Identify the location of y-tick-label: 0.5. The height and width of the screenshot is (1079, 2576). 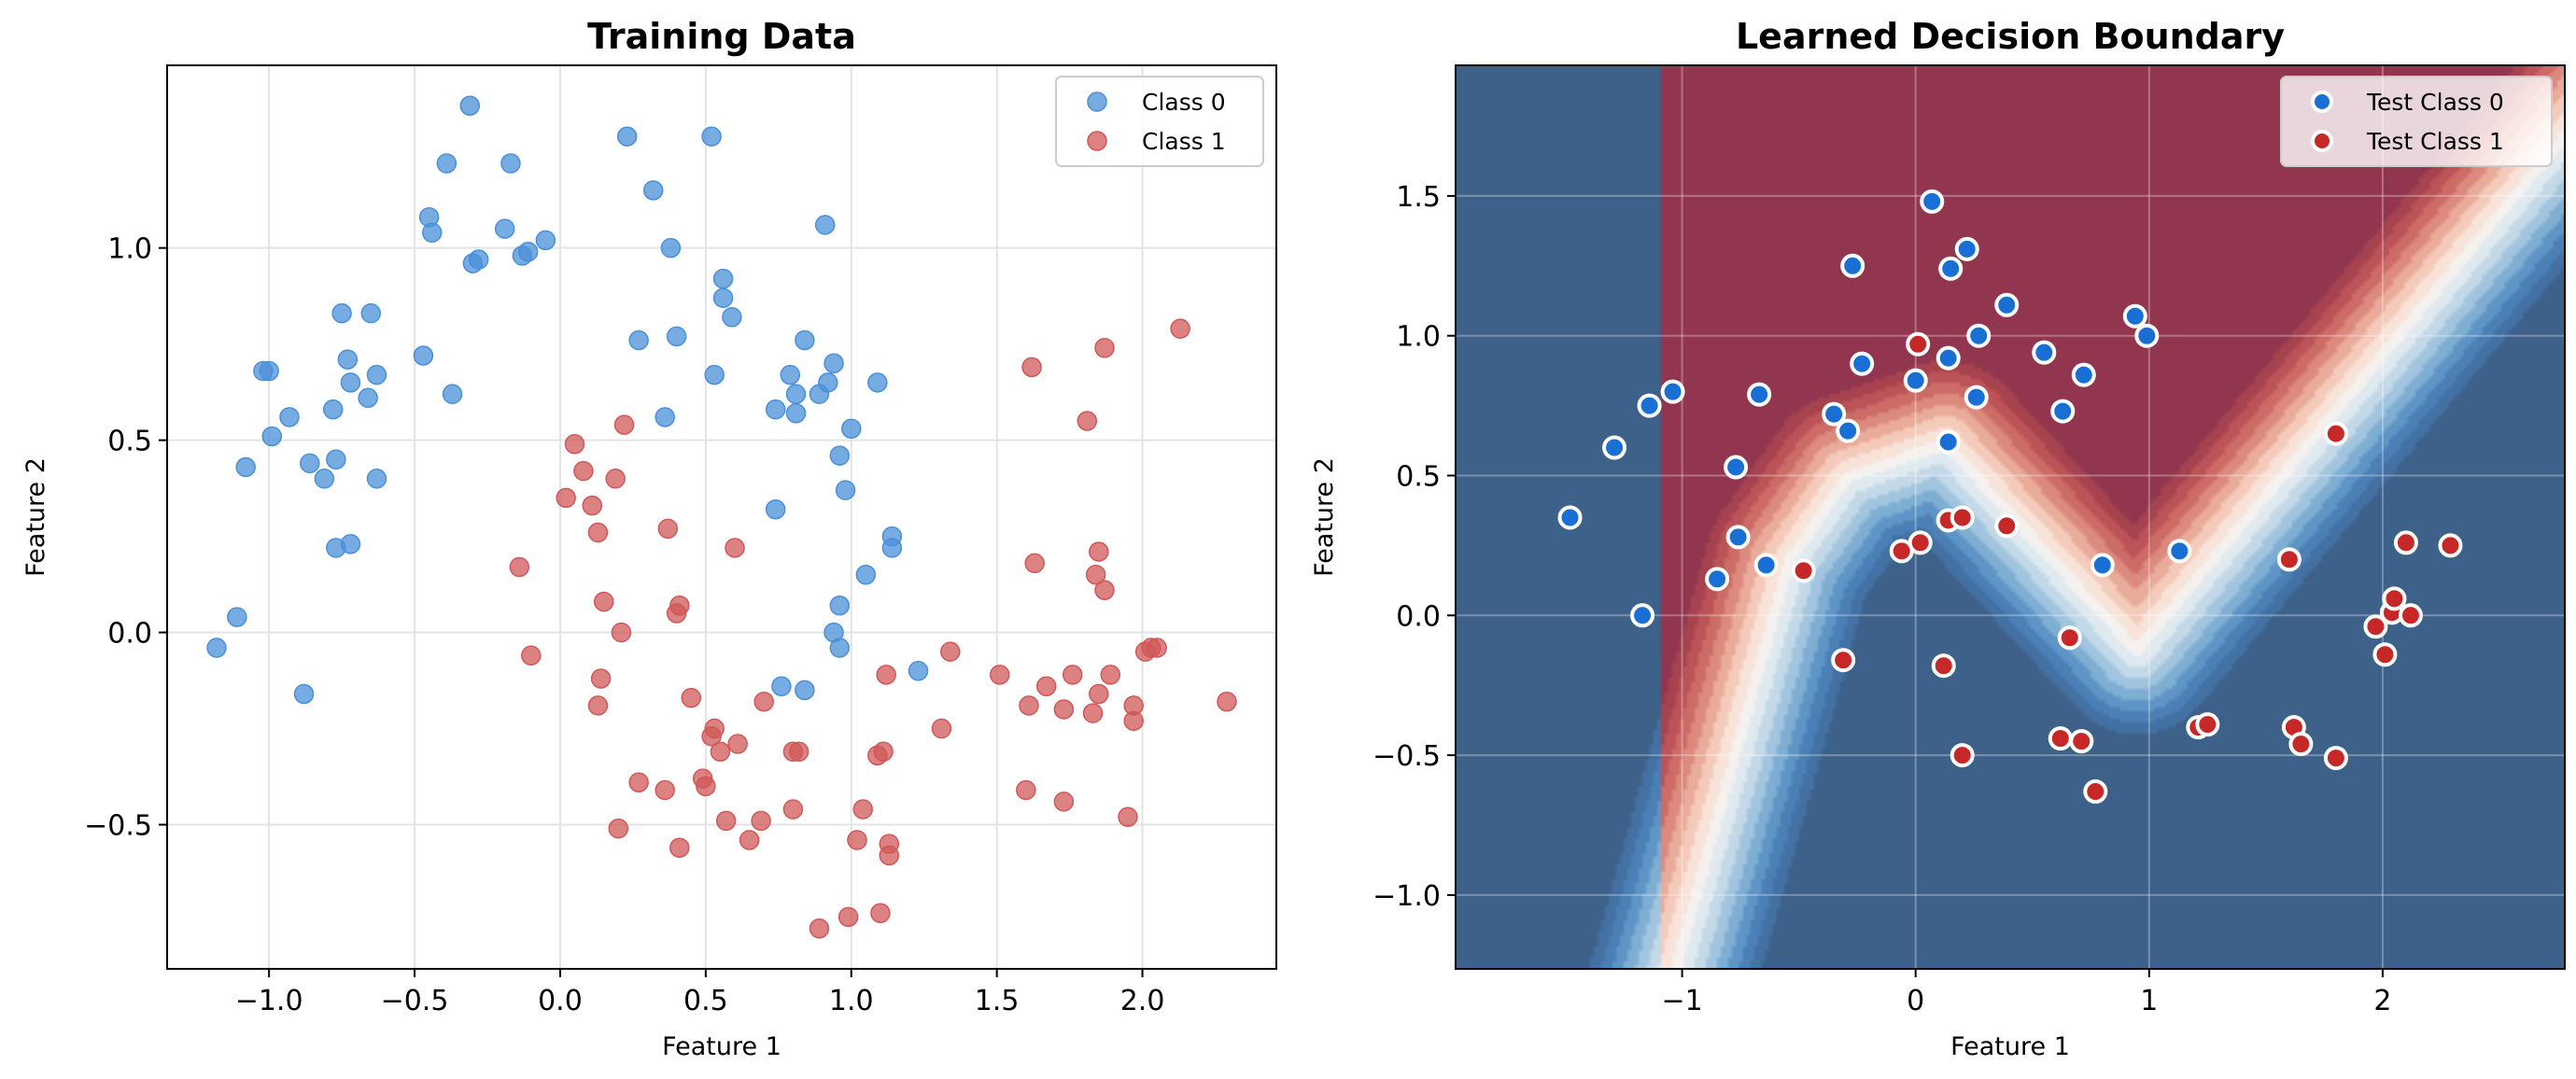
(1418, 478).